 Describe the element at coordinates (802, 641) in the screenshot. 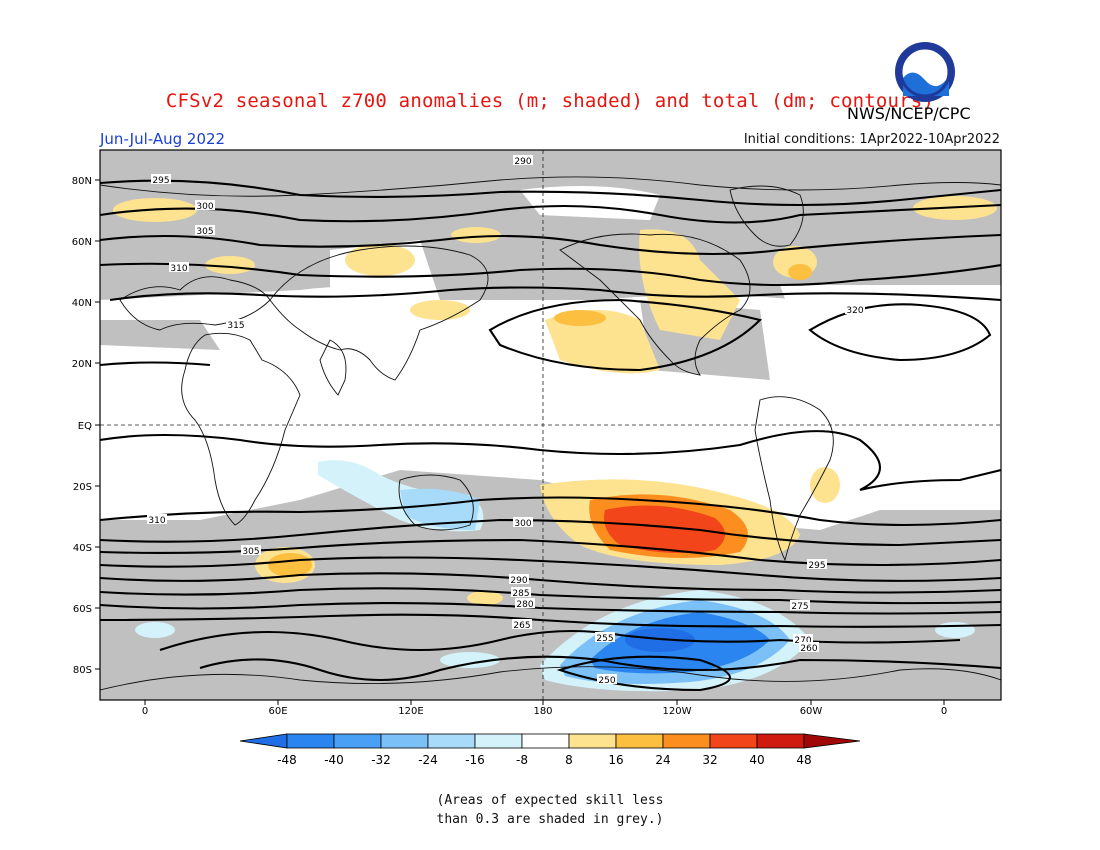

I see `contour-label: 270` at that location.